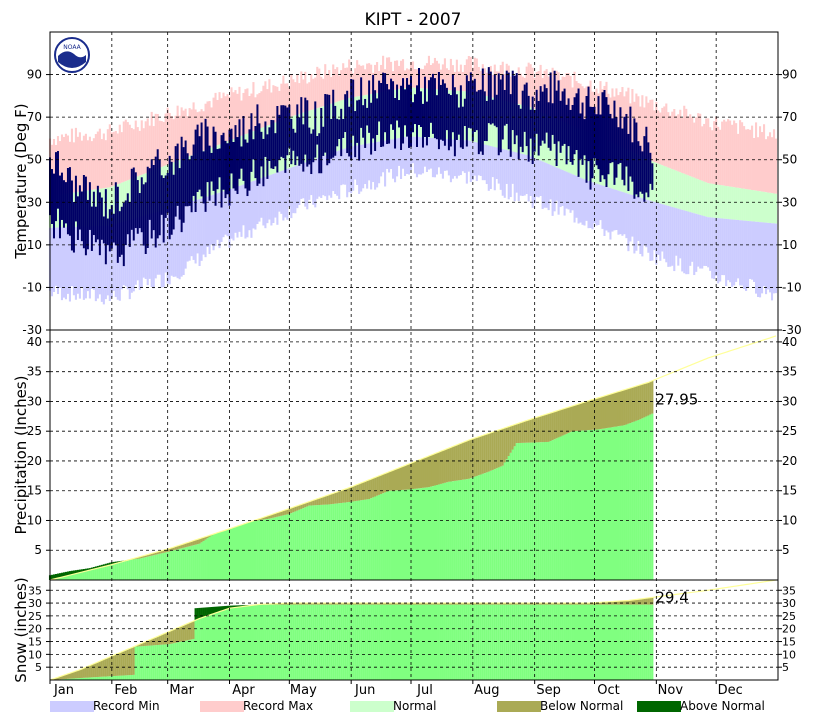  I want to click on x-tick-label: Sep, so click(548, 690).